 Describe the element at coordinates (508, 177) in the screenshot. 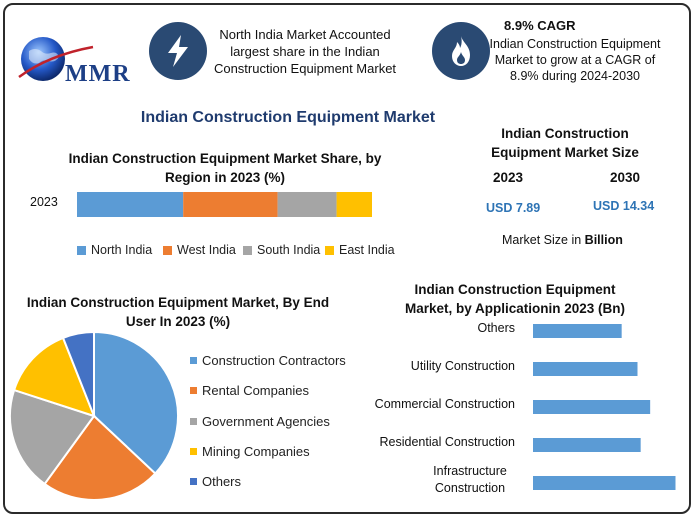

I see `year-2023-label: 2023` at that location.